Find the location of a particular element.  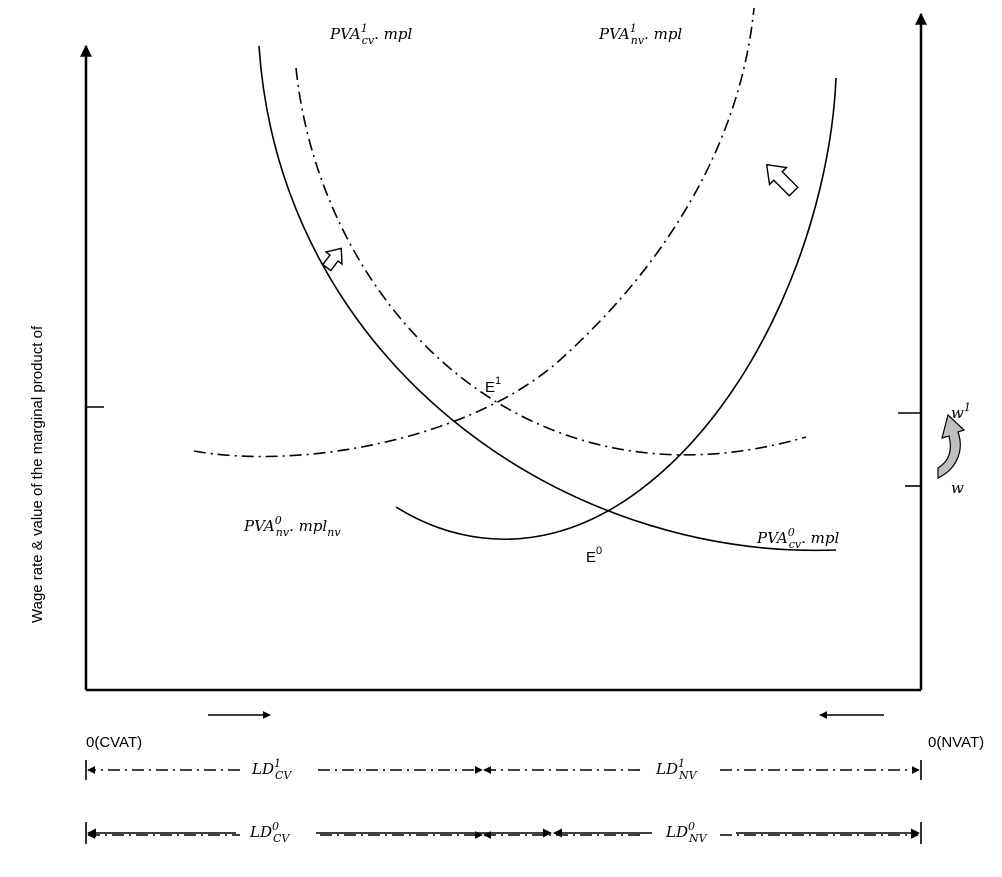

label-e1: E1 is located at coordinates (493, 385).